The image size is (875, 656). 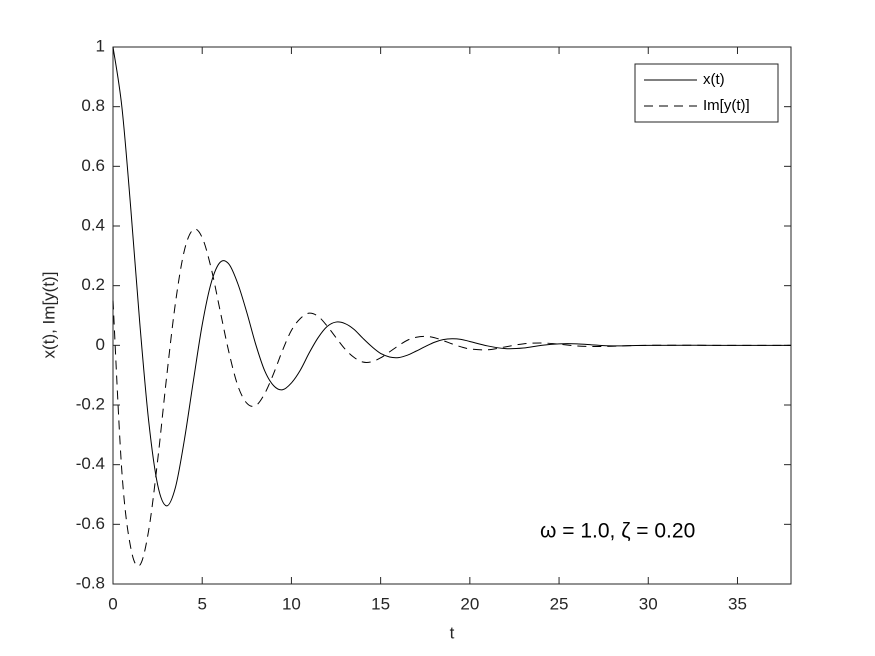 What do you see at coordinates (291, 603) in the screenshot?
I see `x-tick-label: 10` at bounding box center [291, 603].